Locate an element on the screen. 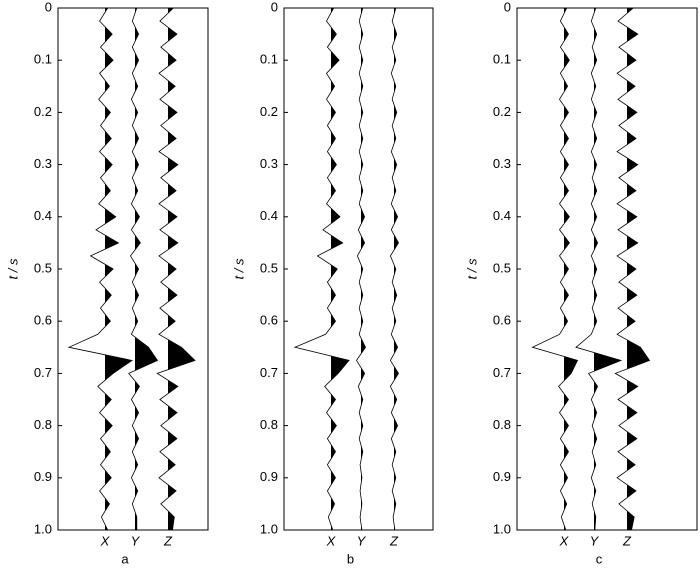  panel-label: c is located at coordinates (599, 558).